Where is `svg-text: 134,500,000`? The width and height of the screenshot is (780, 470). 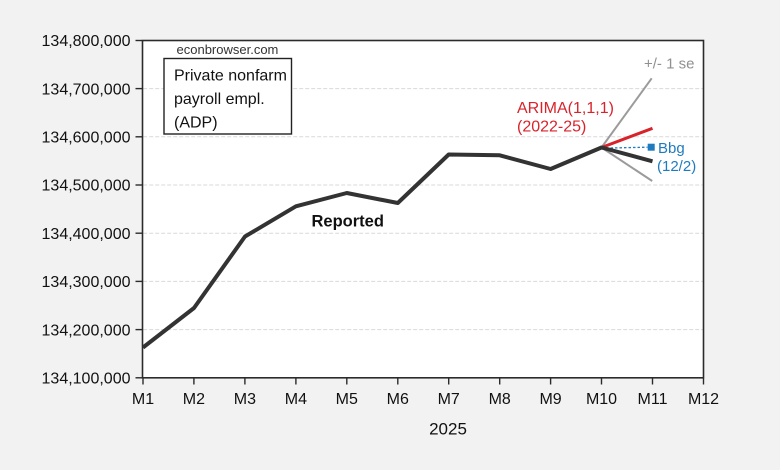 svg-text: 134,500,000 is located at coordinates (86, 186).